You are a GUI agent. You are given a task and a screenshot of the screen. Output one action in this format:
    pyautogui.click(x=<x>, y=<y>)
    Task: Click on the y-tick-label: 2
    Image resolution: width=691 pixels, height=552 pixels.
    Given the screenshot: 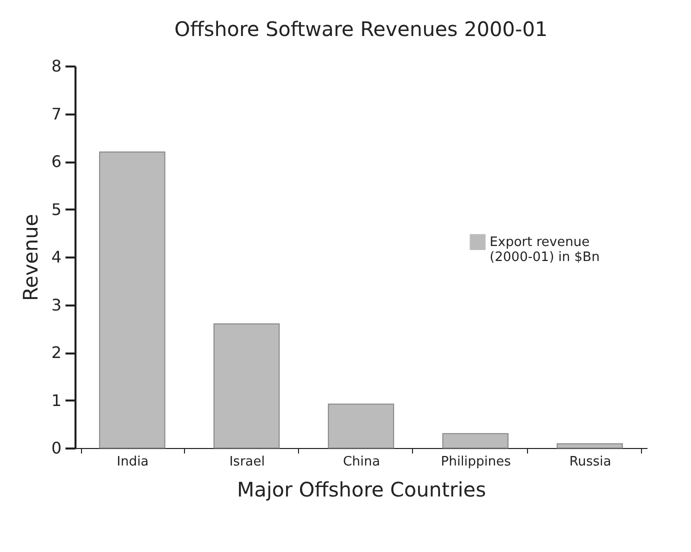 What is the action you would take?
    pyautogui.click(x=56, y=352)
    